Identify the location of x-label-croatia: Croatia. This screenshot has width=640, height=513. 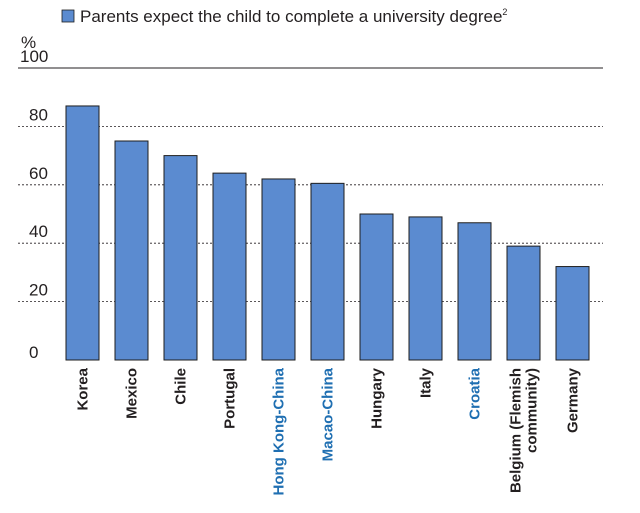
(475, 393).